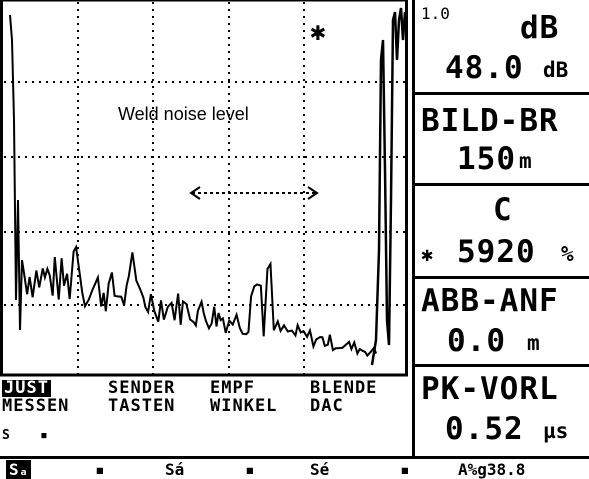 The width and height of the screenshot is (589, 479). Describe the element at coordinates (486, 159) in the screenshot. I see `range-value: 150` at that location.